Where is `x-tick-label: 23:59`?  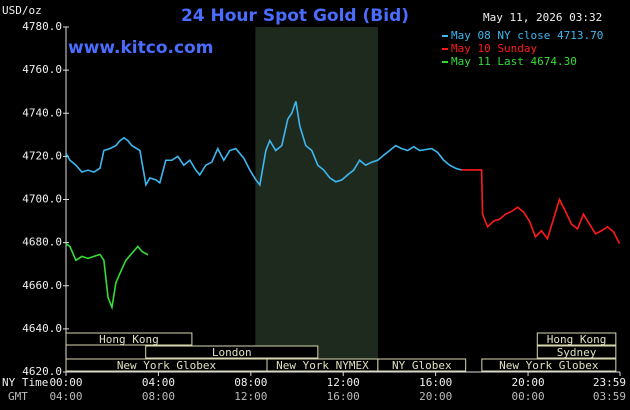 x-tick-label: 23:59 is located at coordinates (609, 382).